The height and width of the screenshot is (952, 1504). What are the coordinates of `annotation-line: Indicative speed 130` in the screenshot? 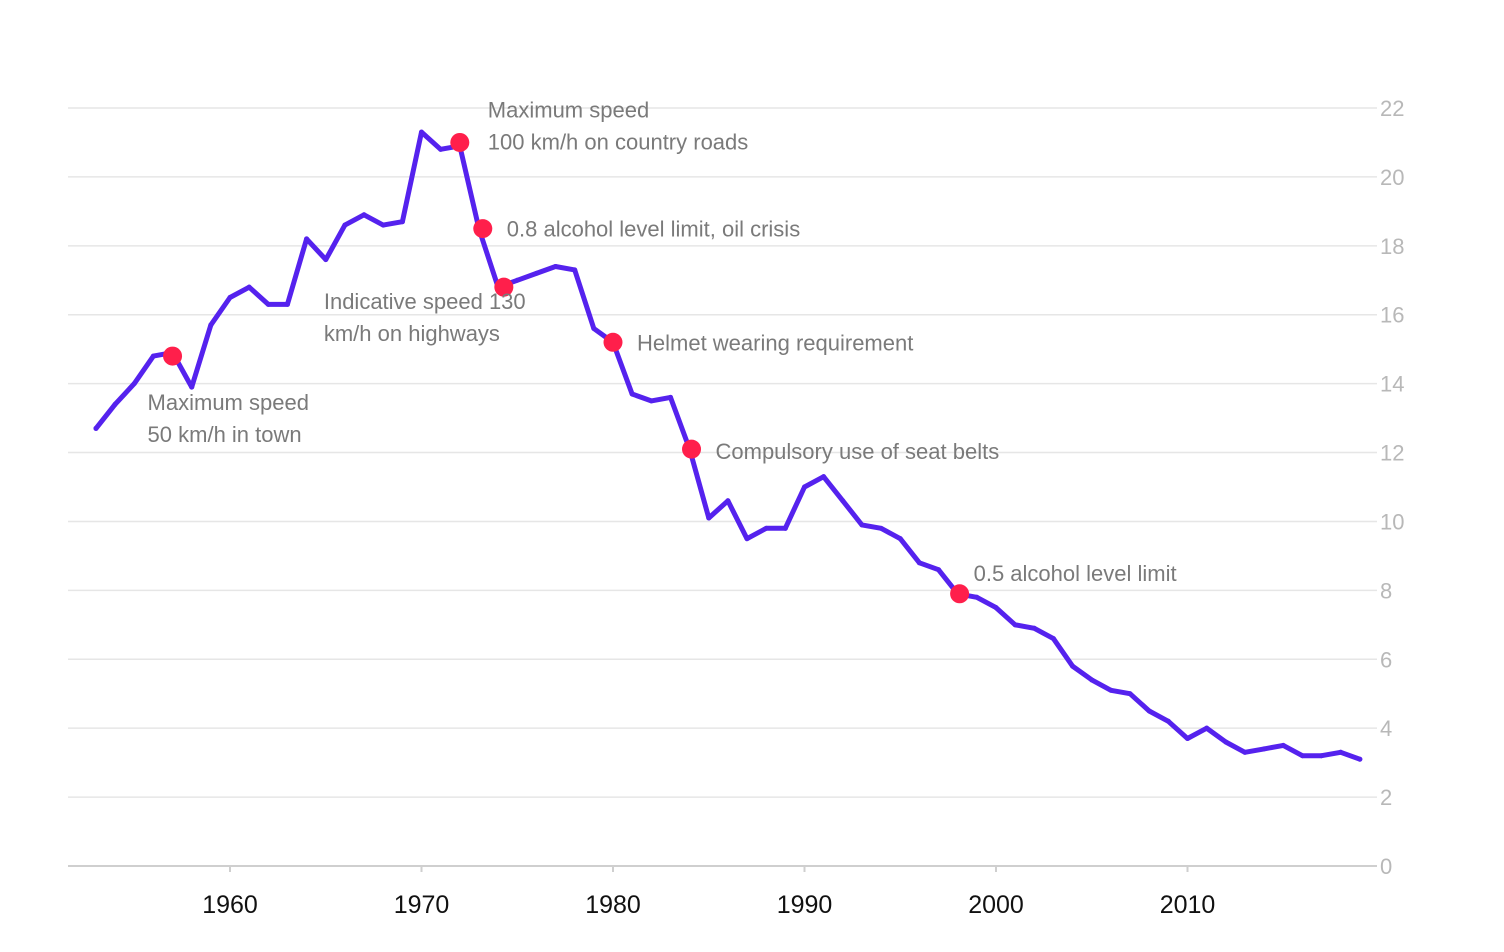 It's located at (425, 301).